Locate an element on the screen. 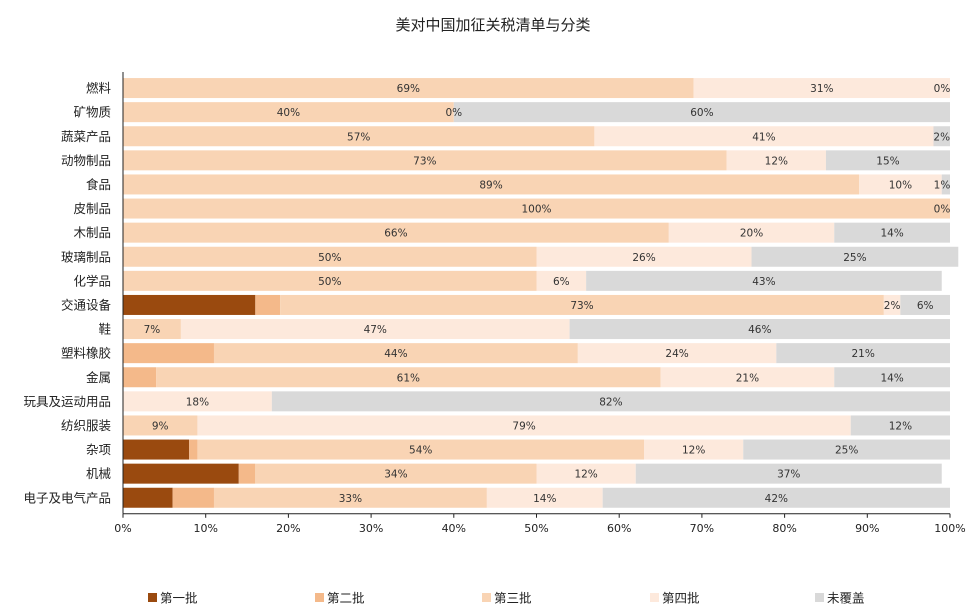 This screenshot has height=616, width=971. category-label: 玩具及运动用品 is located at coordinates (67, 401).